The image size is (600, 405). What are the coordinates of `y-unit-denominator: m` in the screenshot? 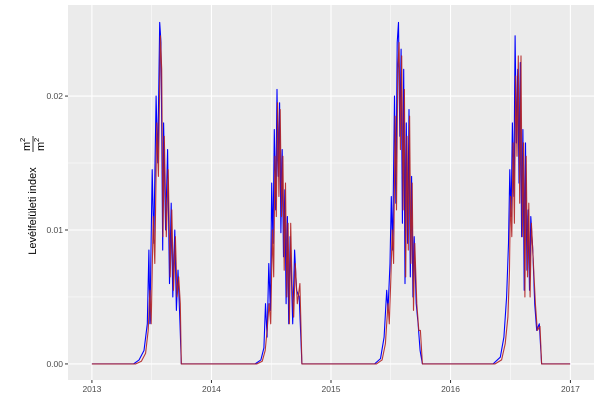 It's located at (41, 146).